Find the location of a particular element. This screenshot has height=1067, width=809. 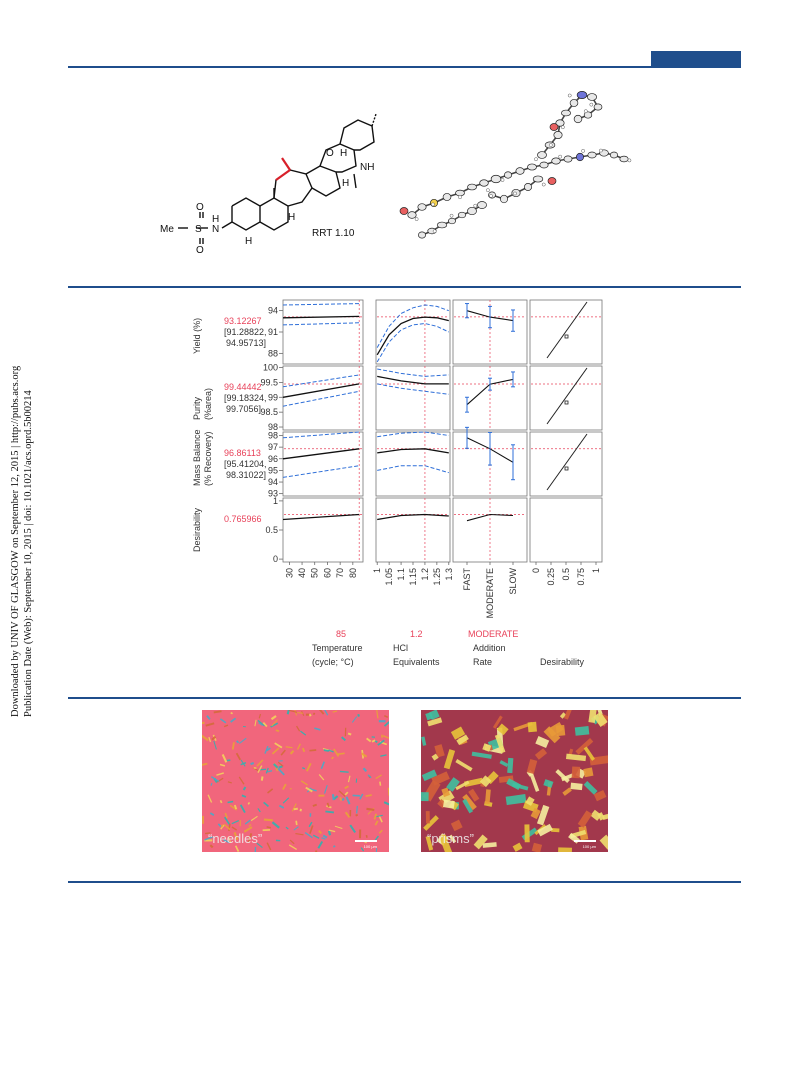

x-tick-label: 1.3 is located at coordinates (449, 574).